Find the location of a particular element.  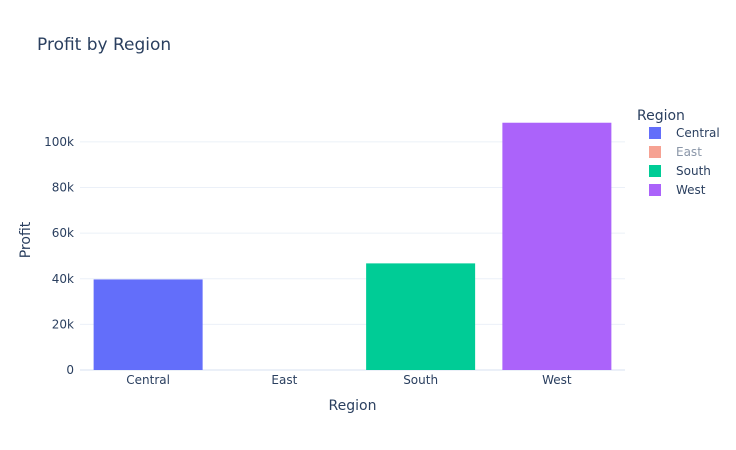

legend-item-west: West is located at coordinates (677, 190).